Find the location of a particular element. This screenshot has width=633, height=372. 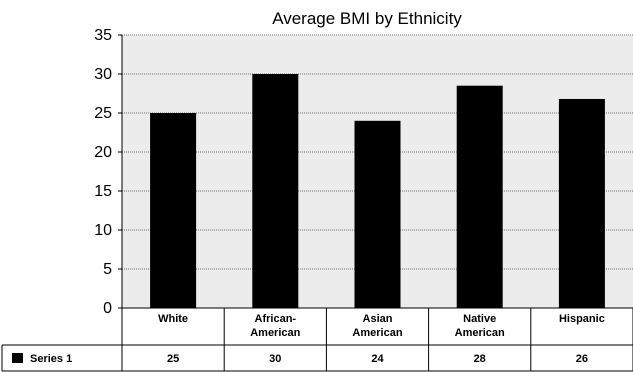

y-tick-label: 35 is located at coordinates (103, 35).